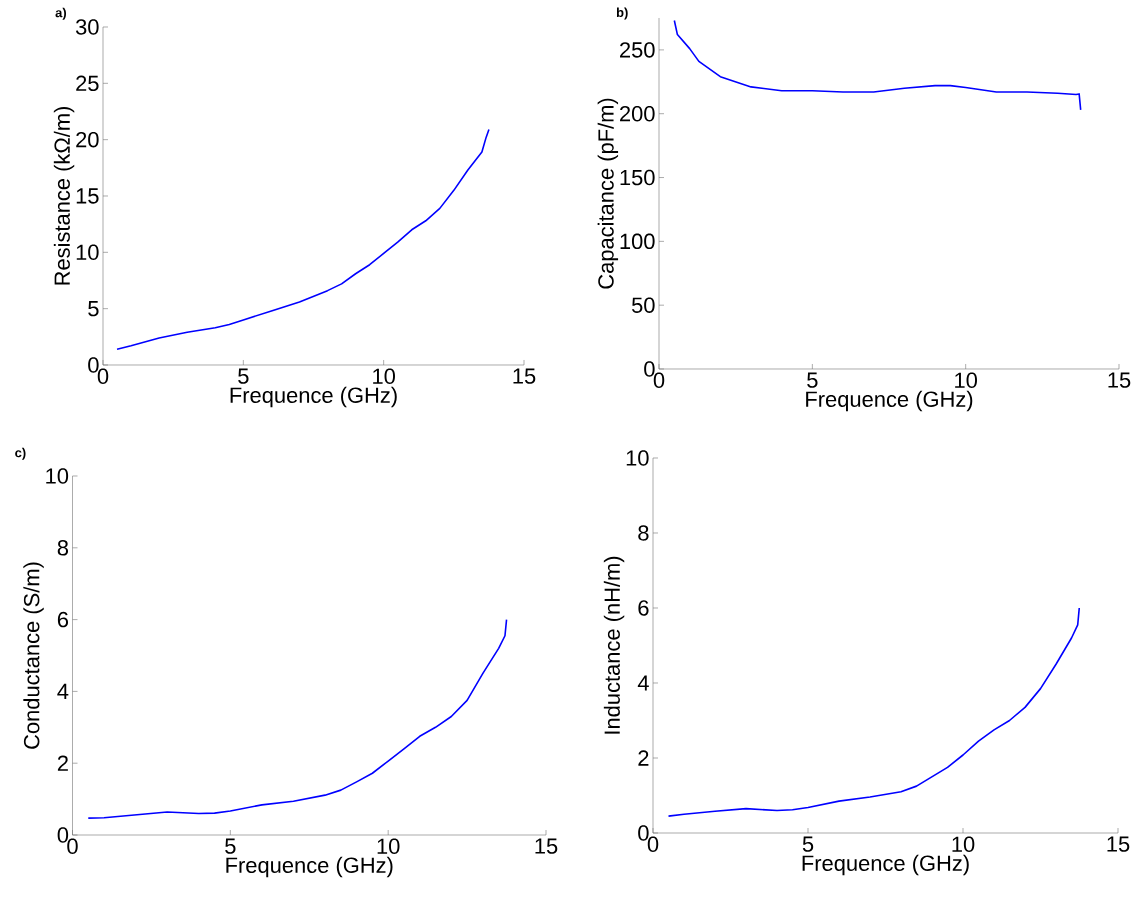 Image resolution: width=1133 pixels, height=903 pixels. What do you see at coordinates (637, 50) in the screenshot?
I see `y-tick-label: 250` at bounding box center [637, 50].